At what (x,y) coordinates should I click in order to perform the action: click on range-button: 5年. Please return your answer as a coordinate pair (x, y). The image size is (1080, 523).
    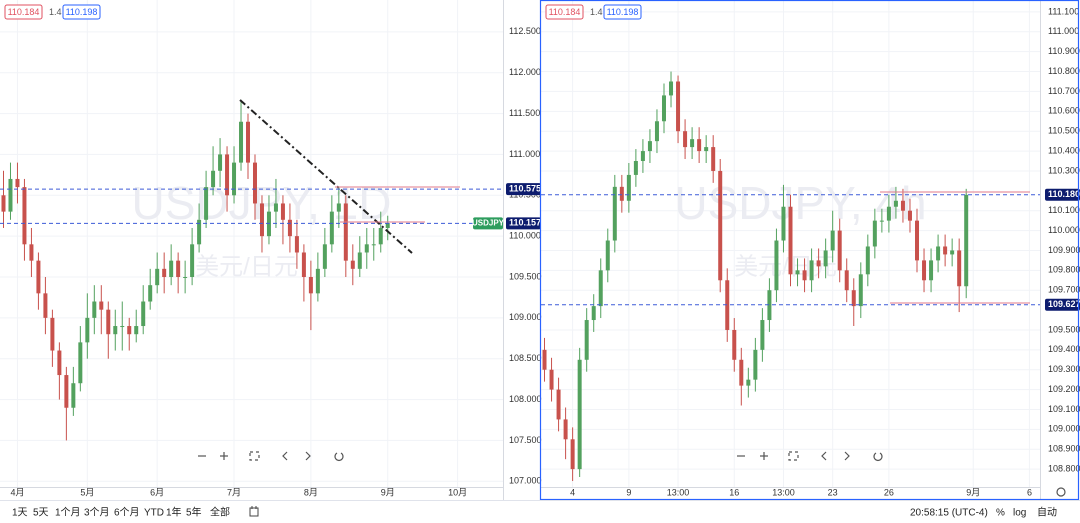
    Looking at the image, I should click on (194, 512).